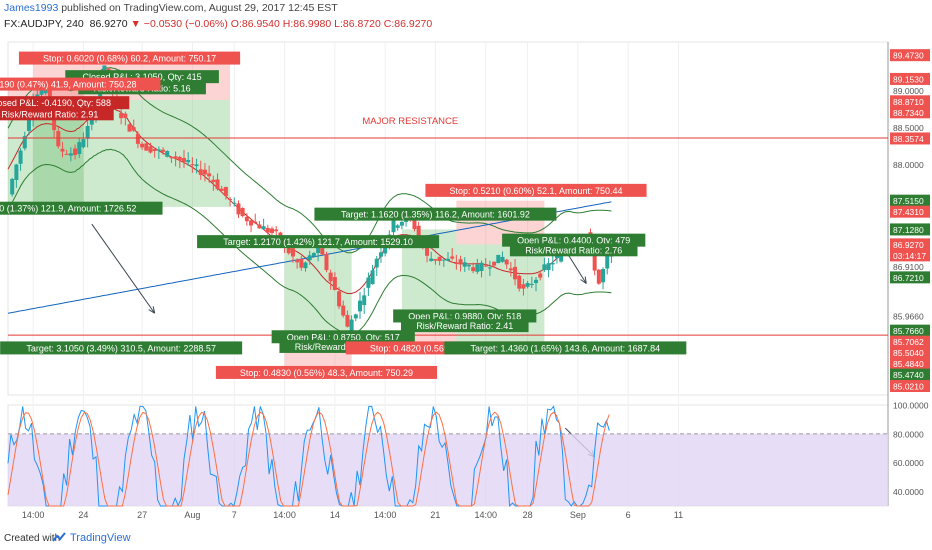  I want to click on price-axis-label: 87.4310, so click(908, 212).